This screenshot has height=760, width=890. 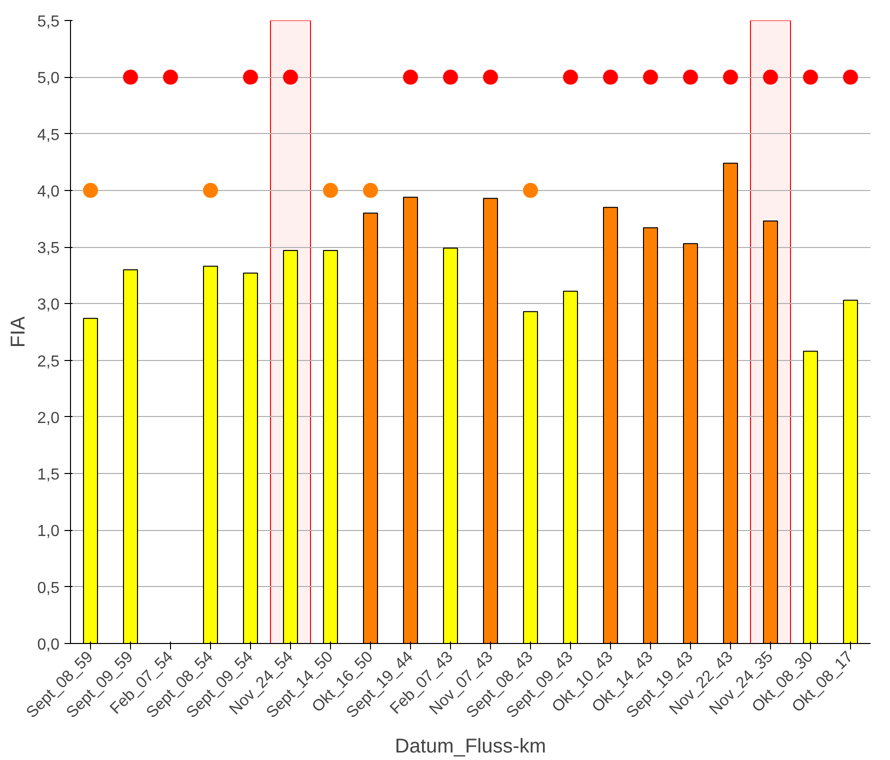 What do you see at coordinates (48, 135) in the screenshot?
I see `y-tick-label: 4,5` at bounding box center [48, 135].